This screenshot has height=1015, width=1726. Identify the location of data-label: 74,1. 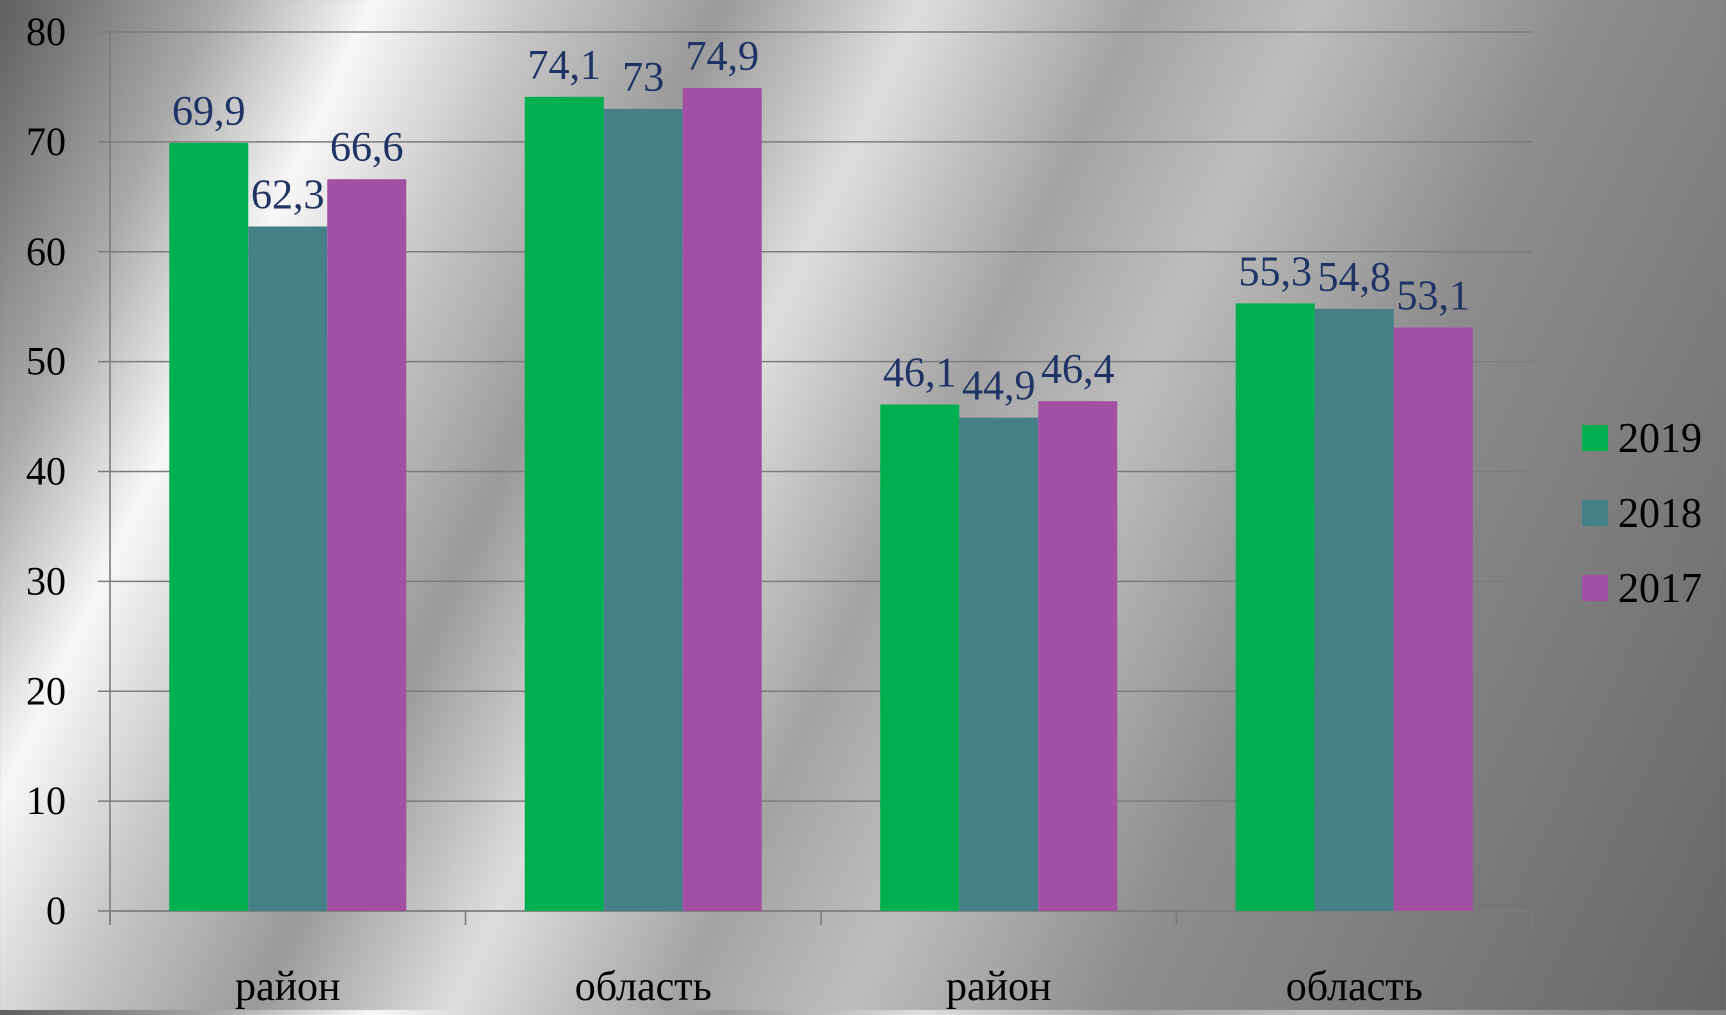
(565, 66).